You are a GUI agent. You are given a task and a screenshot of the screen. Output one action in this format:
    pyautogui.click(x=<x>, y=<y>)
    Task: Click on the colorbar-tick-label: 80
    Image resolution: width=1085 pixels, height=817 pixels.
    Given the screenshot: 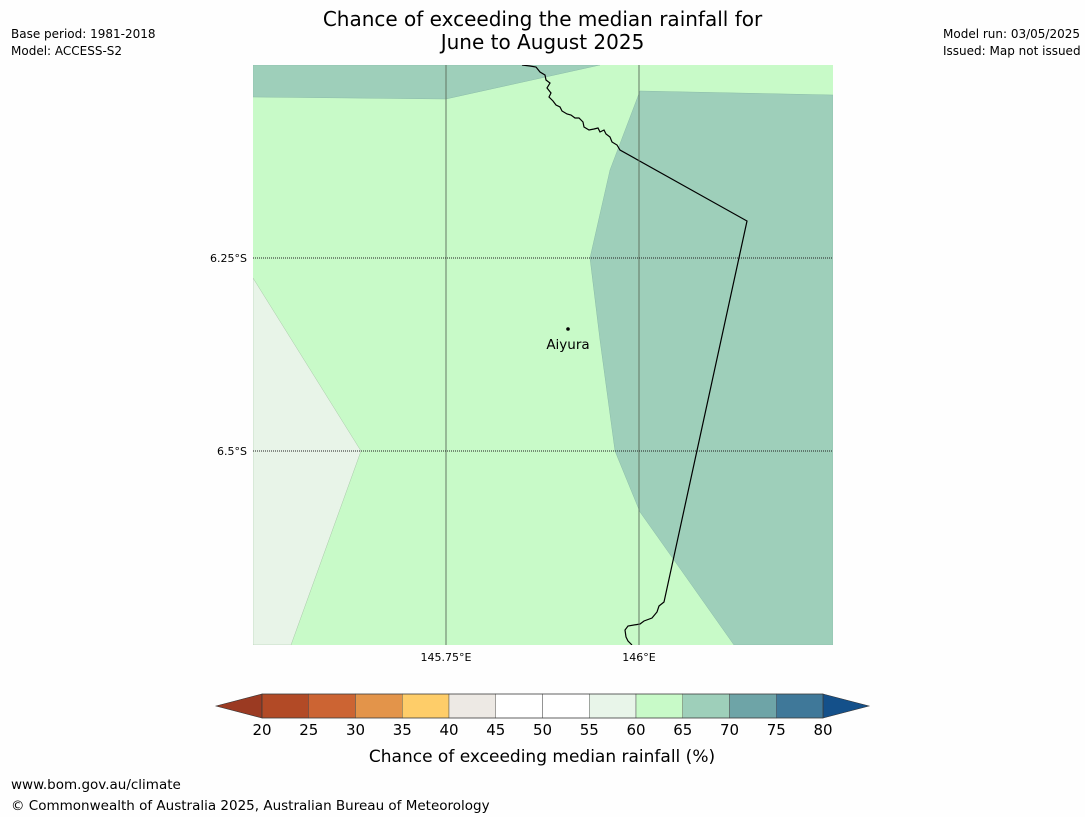 What is the action you would take?
    pyautogui.click(x=822, y=730)
    